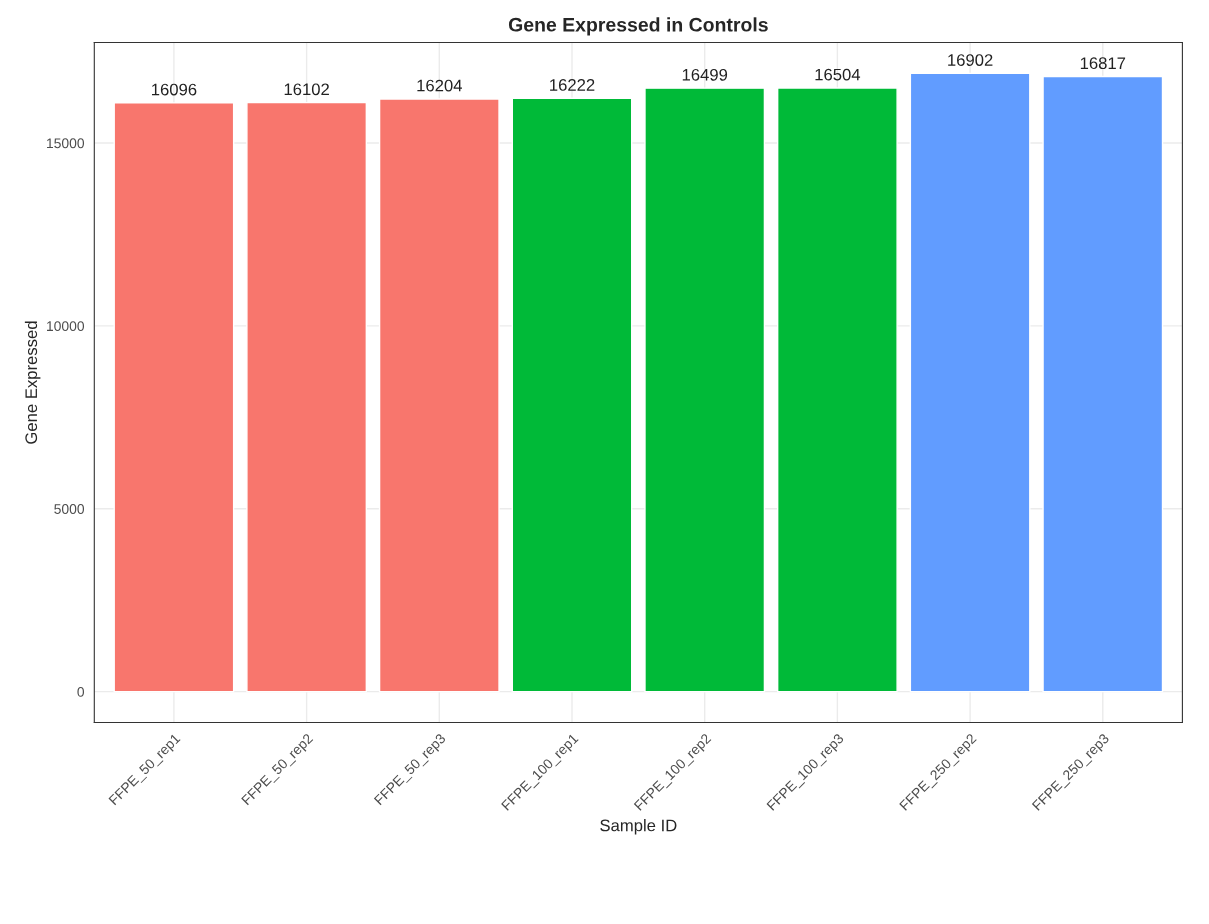  What do you see at coordinates (66, 143) in the screenshot?
I see `y-tick-label: 15000` at bounding box center [66, 143].